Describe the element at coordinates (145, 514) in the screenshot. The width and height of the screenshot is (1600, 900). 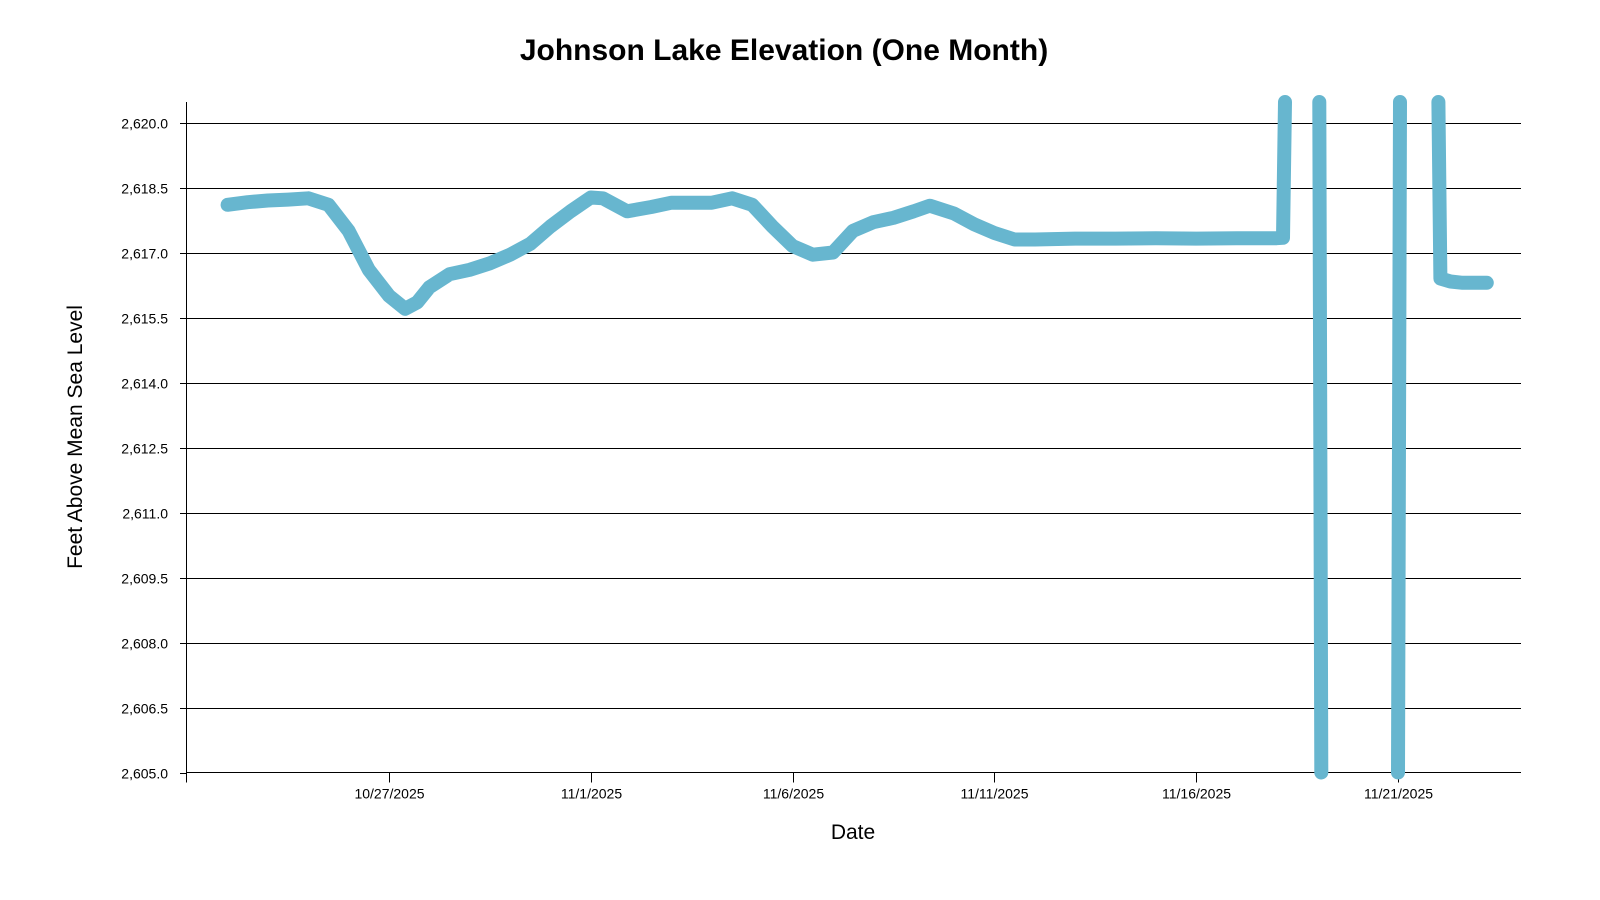
I see `y-tick-label: 2,611.0` at that location.